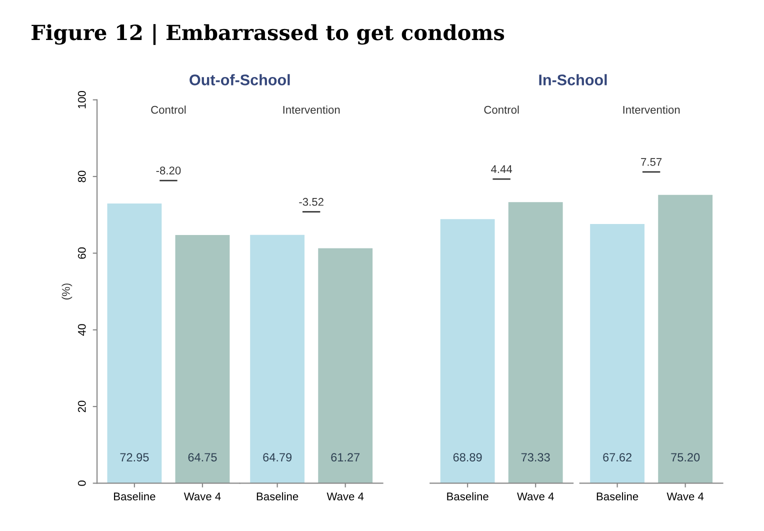  I want to click on data-label: 72.95, so click(134, 457).